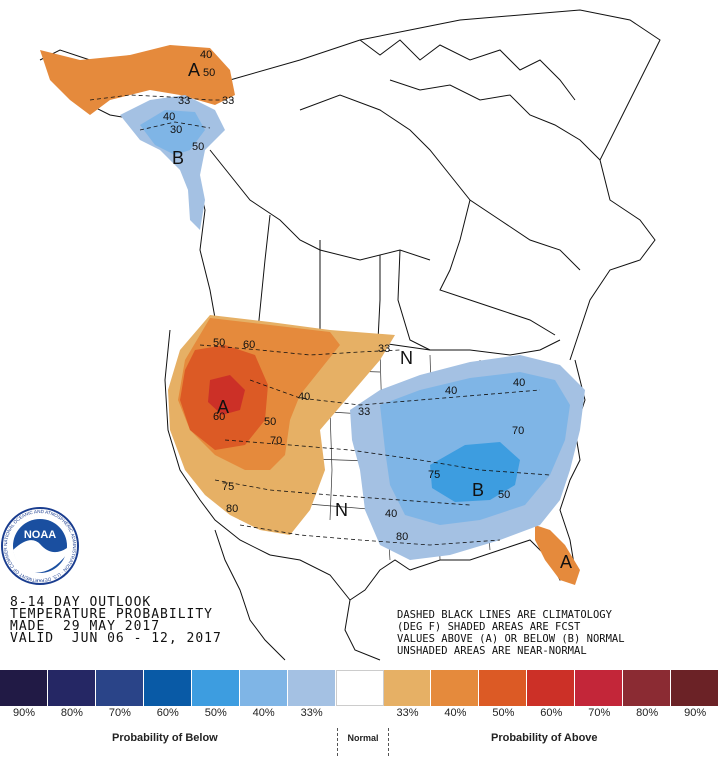  I want to click on normal-label: Normal, so click(363, 738).